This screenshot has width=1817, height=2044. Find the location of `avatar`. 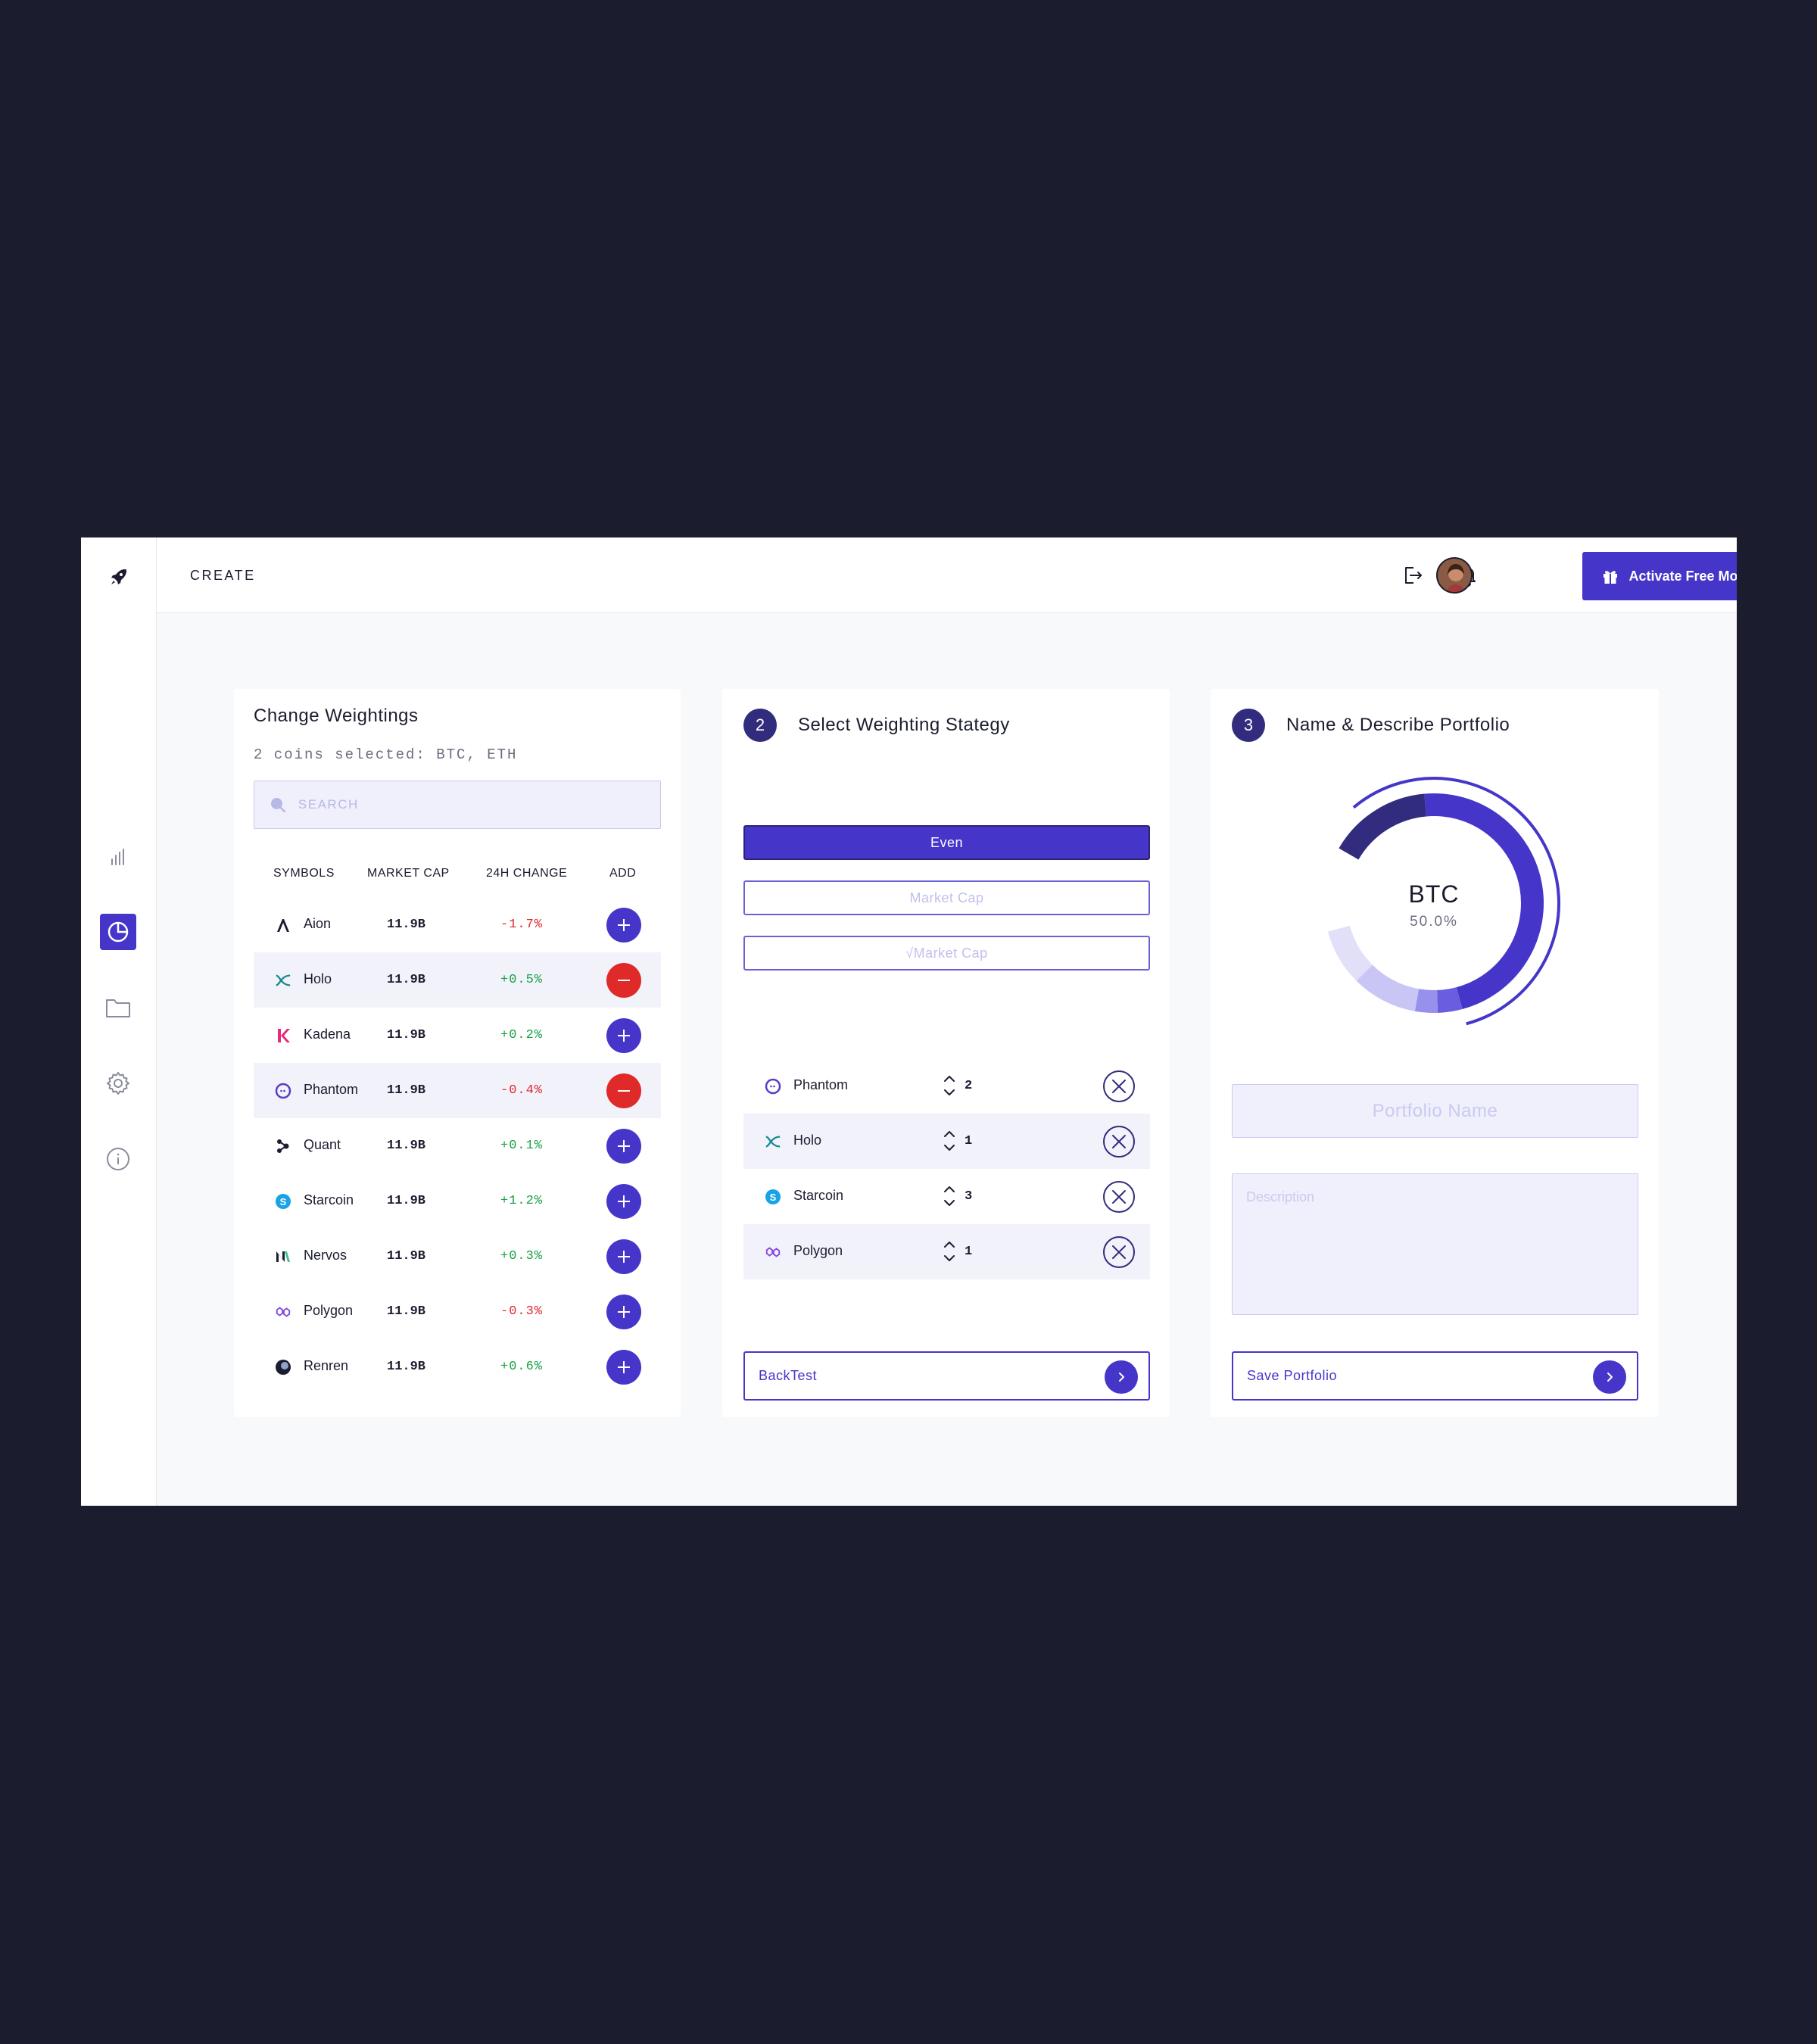

avatar is located at coordinates (1454, 575).